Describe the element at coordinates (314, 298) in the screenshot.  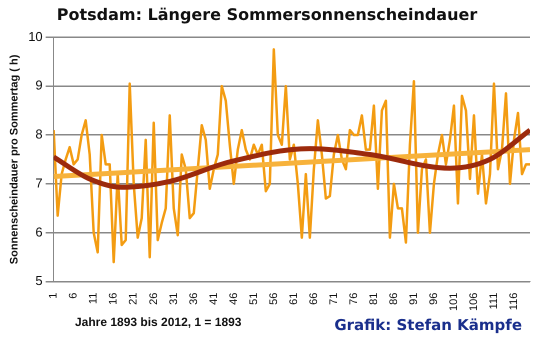
I see `x-tick-label: 66` at that location.